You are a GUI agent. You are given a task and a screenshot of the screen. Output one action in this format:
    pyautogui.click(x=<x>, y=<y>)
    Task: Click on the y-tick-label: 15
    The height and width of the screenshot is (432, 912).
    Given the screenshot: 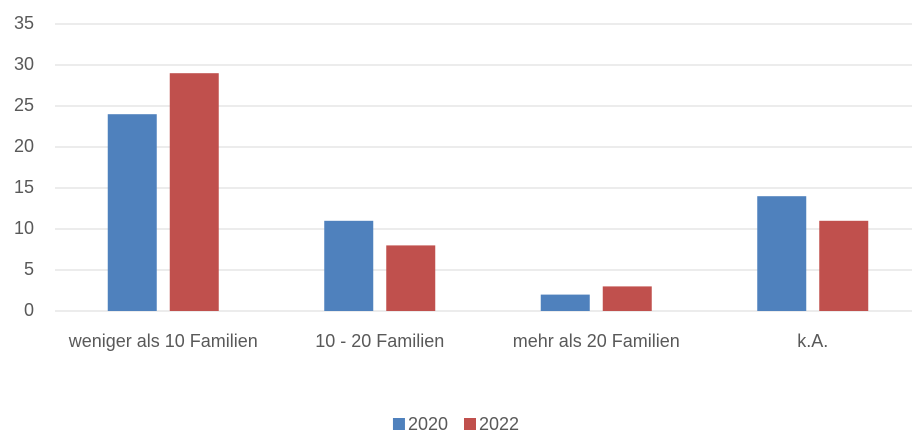 What is the action you would take?
    pyautogui.click(x=24, y=187)
    